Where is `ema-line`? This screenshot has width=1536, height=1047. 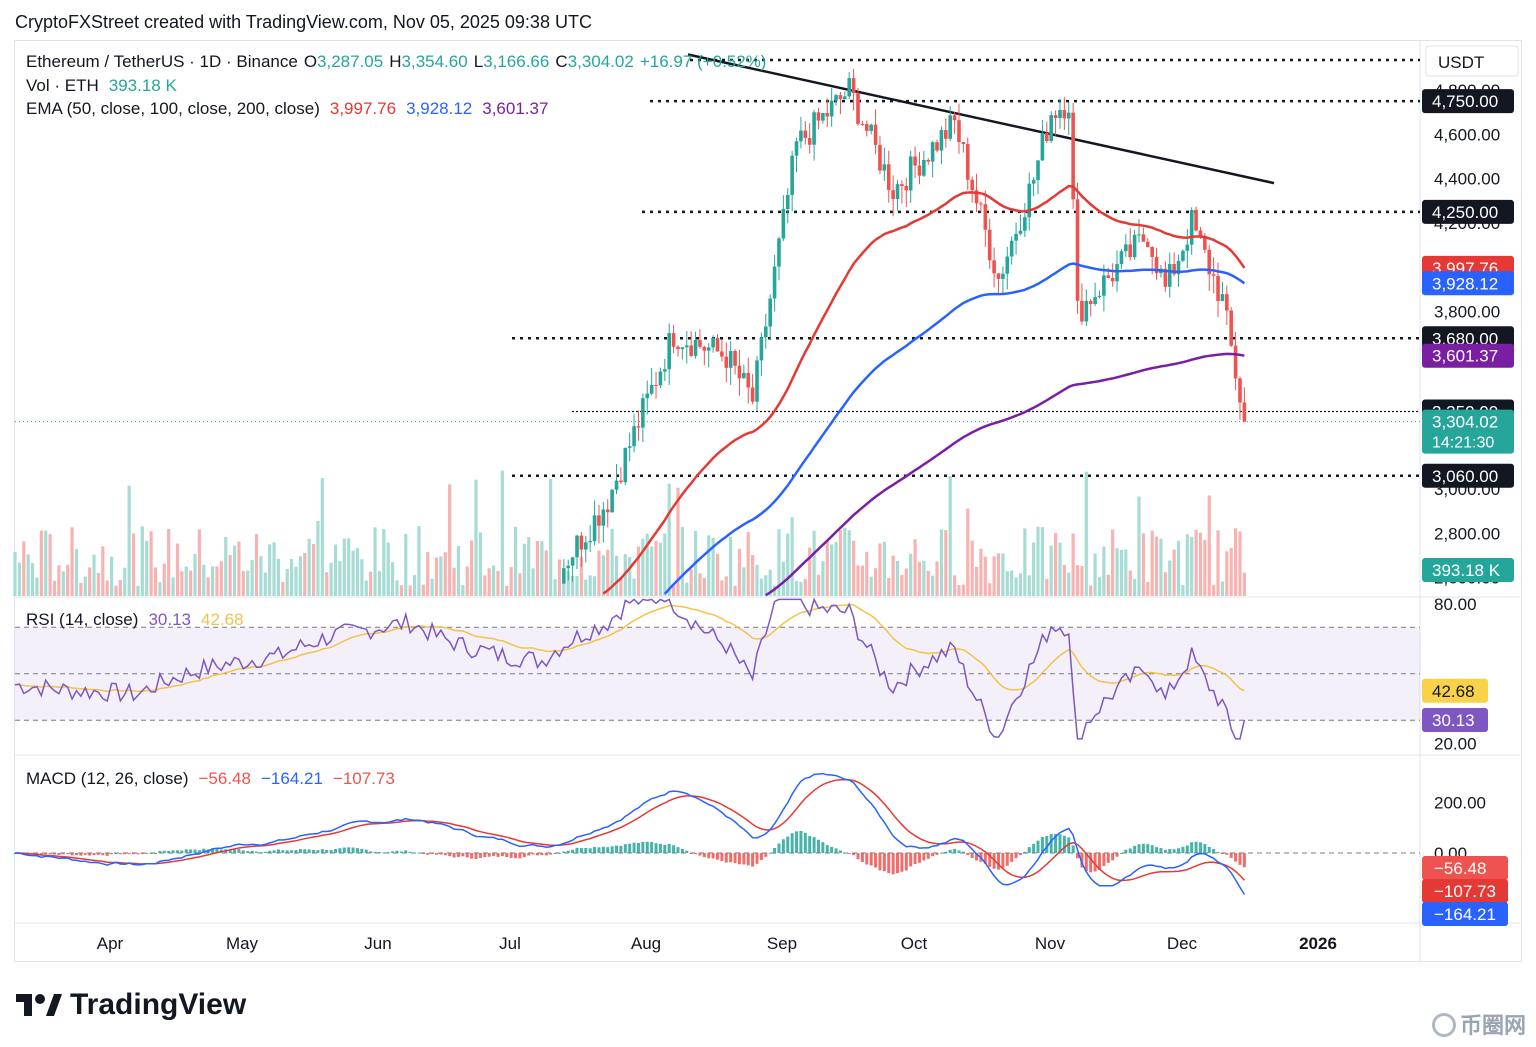
ema-line is located at coordinates (954, 428).